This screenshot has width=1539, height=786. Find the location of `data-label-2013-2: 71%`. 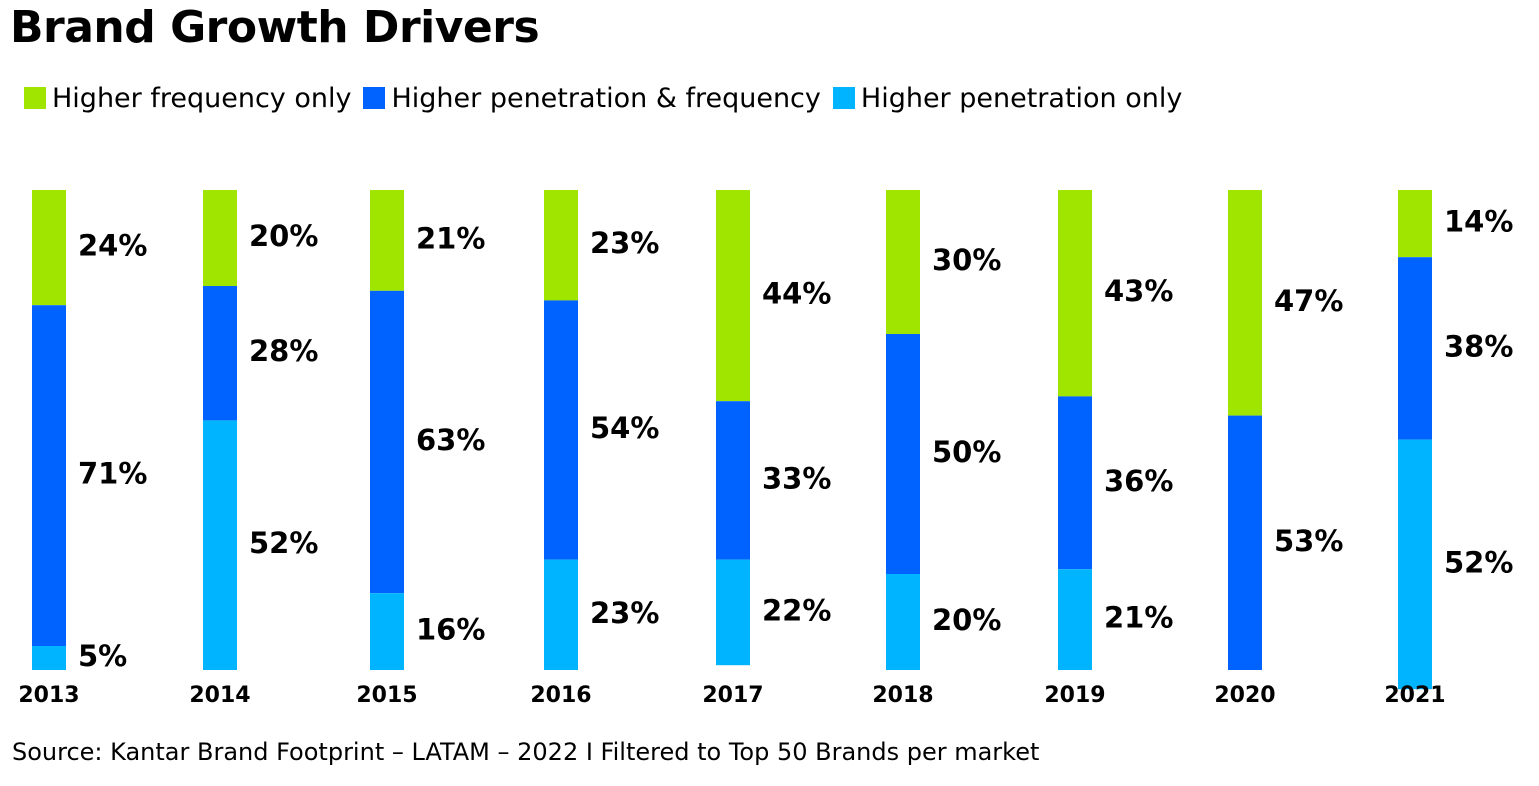

data-label-2013-2: 71% is located at coordinates (112, 474).